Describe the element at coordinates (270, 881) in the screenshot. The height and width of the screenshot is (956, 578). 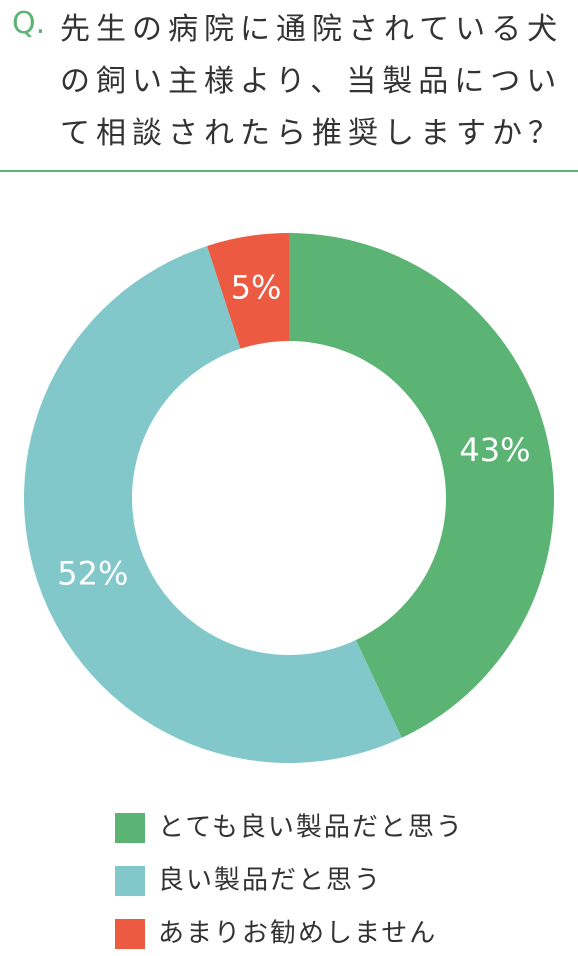
I see `legend-label: 良い製品だと思う` at that location.